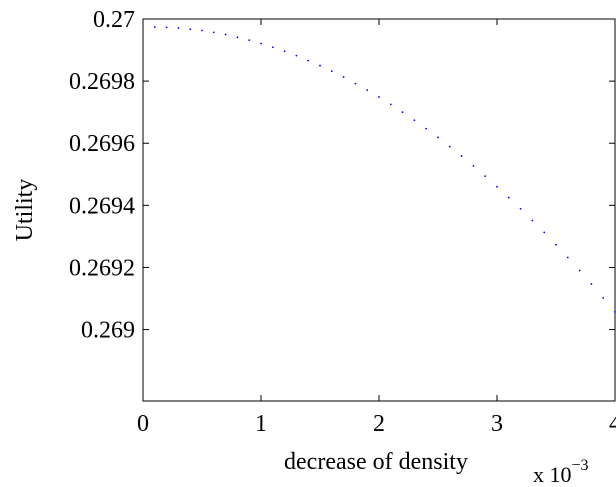 The height and width of the screenshot is (487, 616). Describe the element at coordinates (108, 331) in the screenshot. I see `y-tick-label: 0.269` at that location.